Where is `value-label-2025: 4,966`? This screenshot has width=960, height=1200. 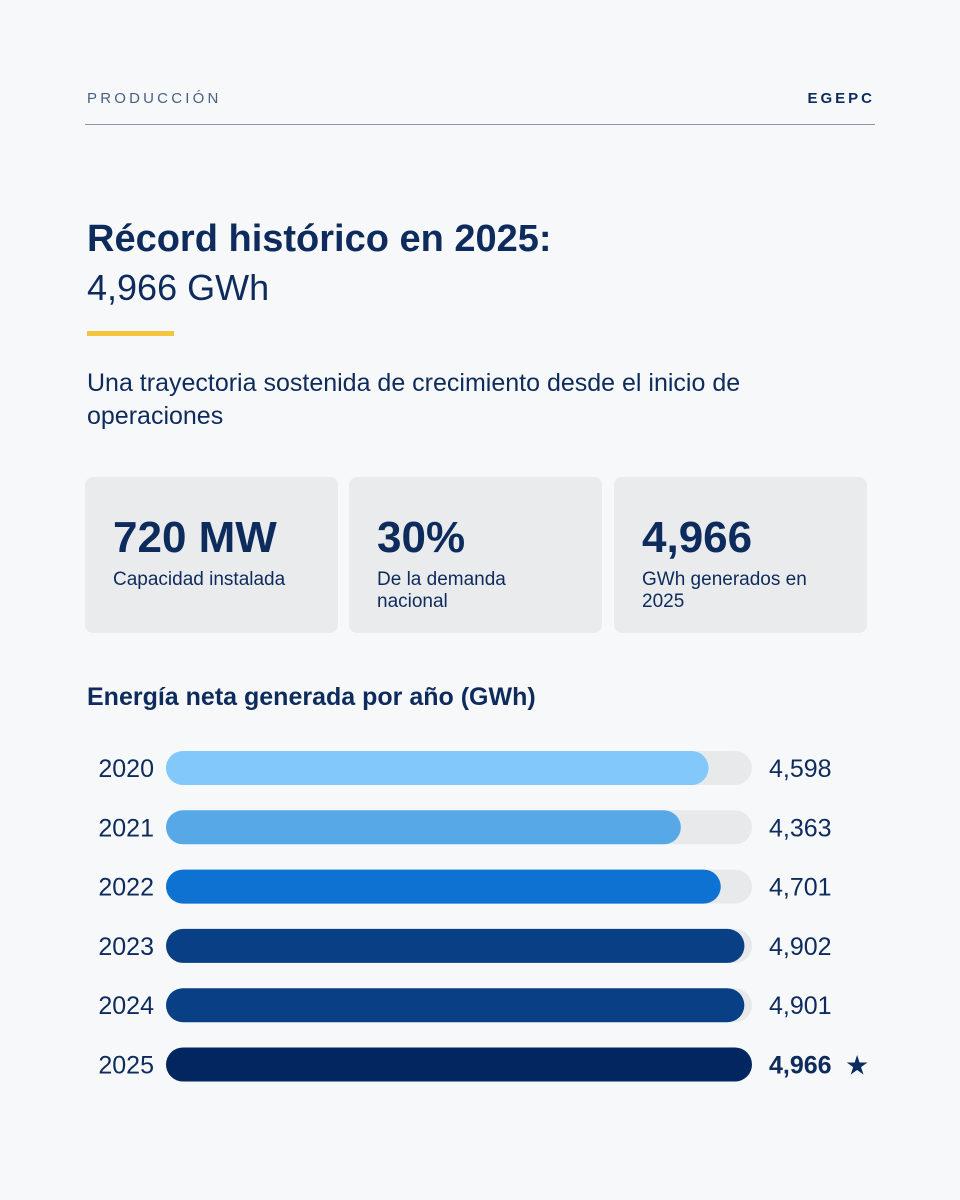
value-label-2025: 4,966 is located at coordinates (800, 1066).